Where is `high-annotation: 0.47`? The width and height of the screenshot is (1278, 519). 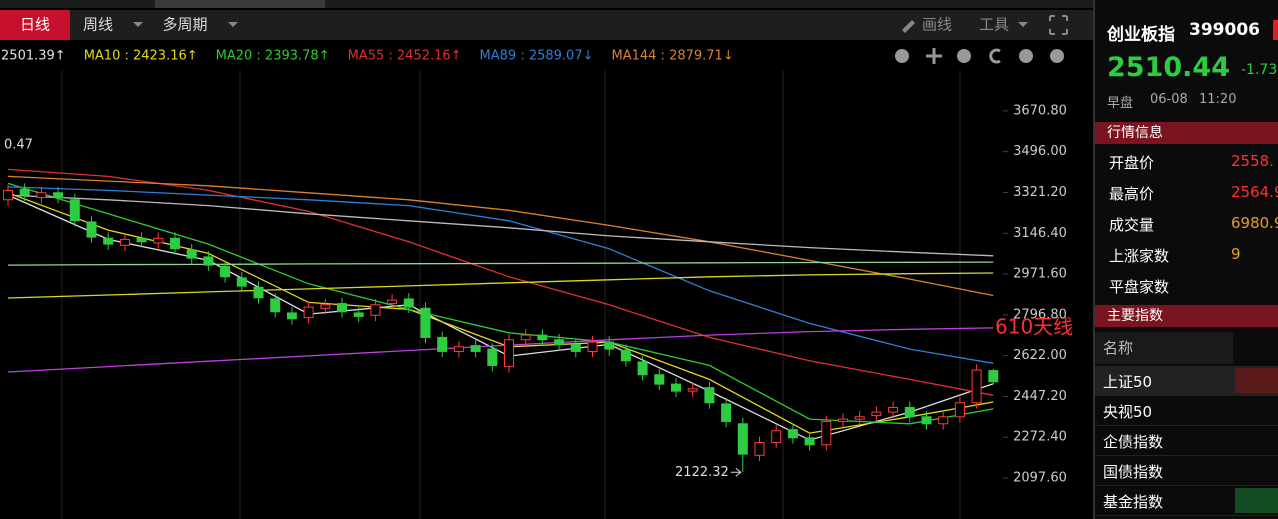 high-annotation: 0.47 is located at coordinates (18, 145).